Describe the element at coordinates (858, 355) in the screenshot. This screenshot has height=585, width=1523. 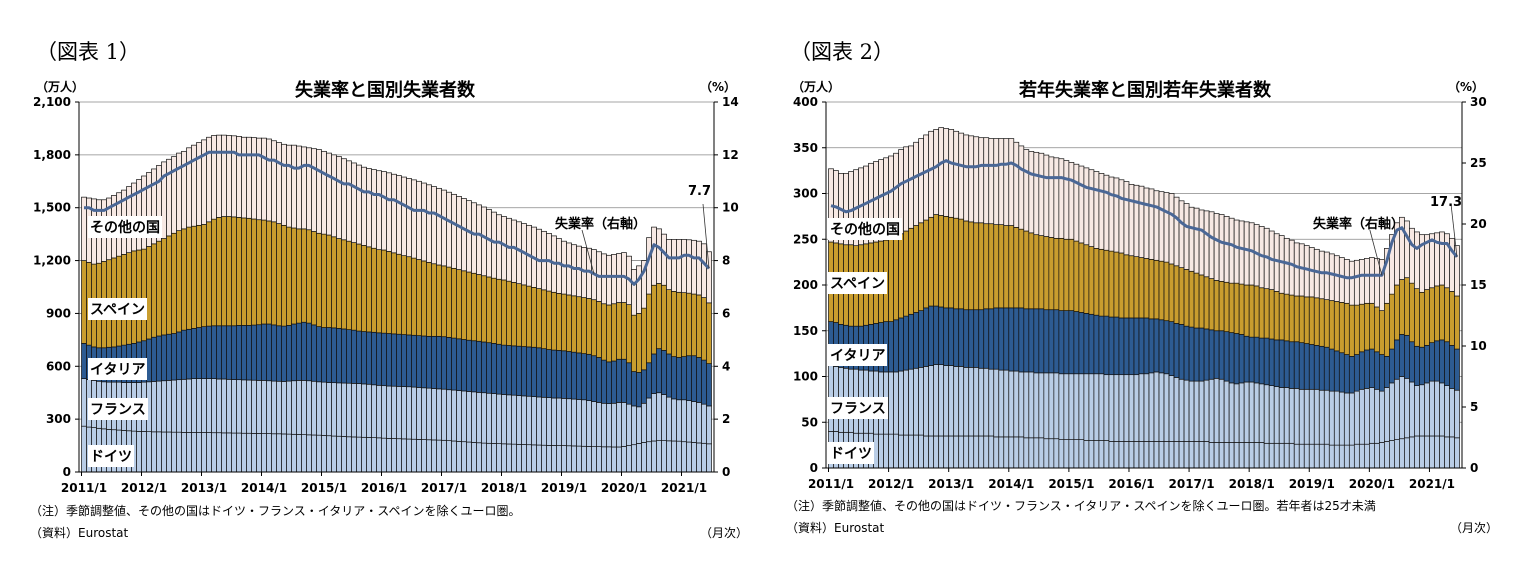
I see `chart-2-label-italy: イタリア` at that location.